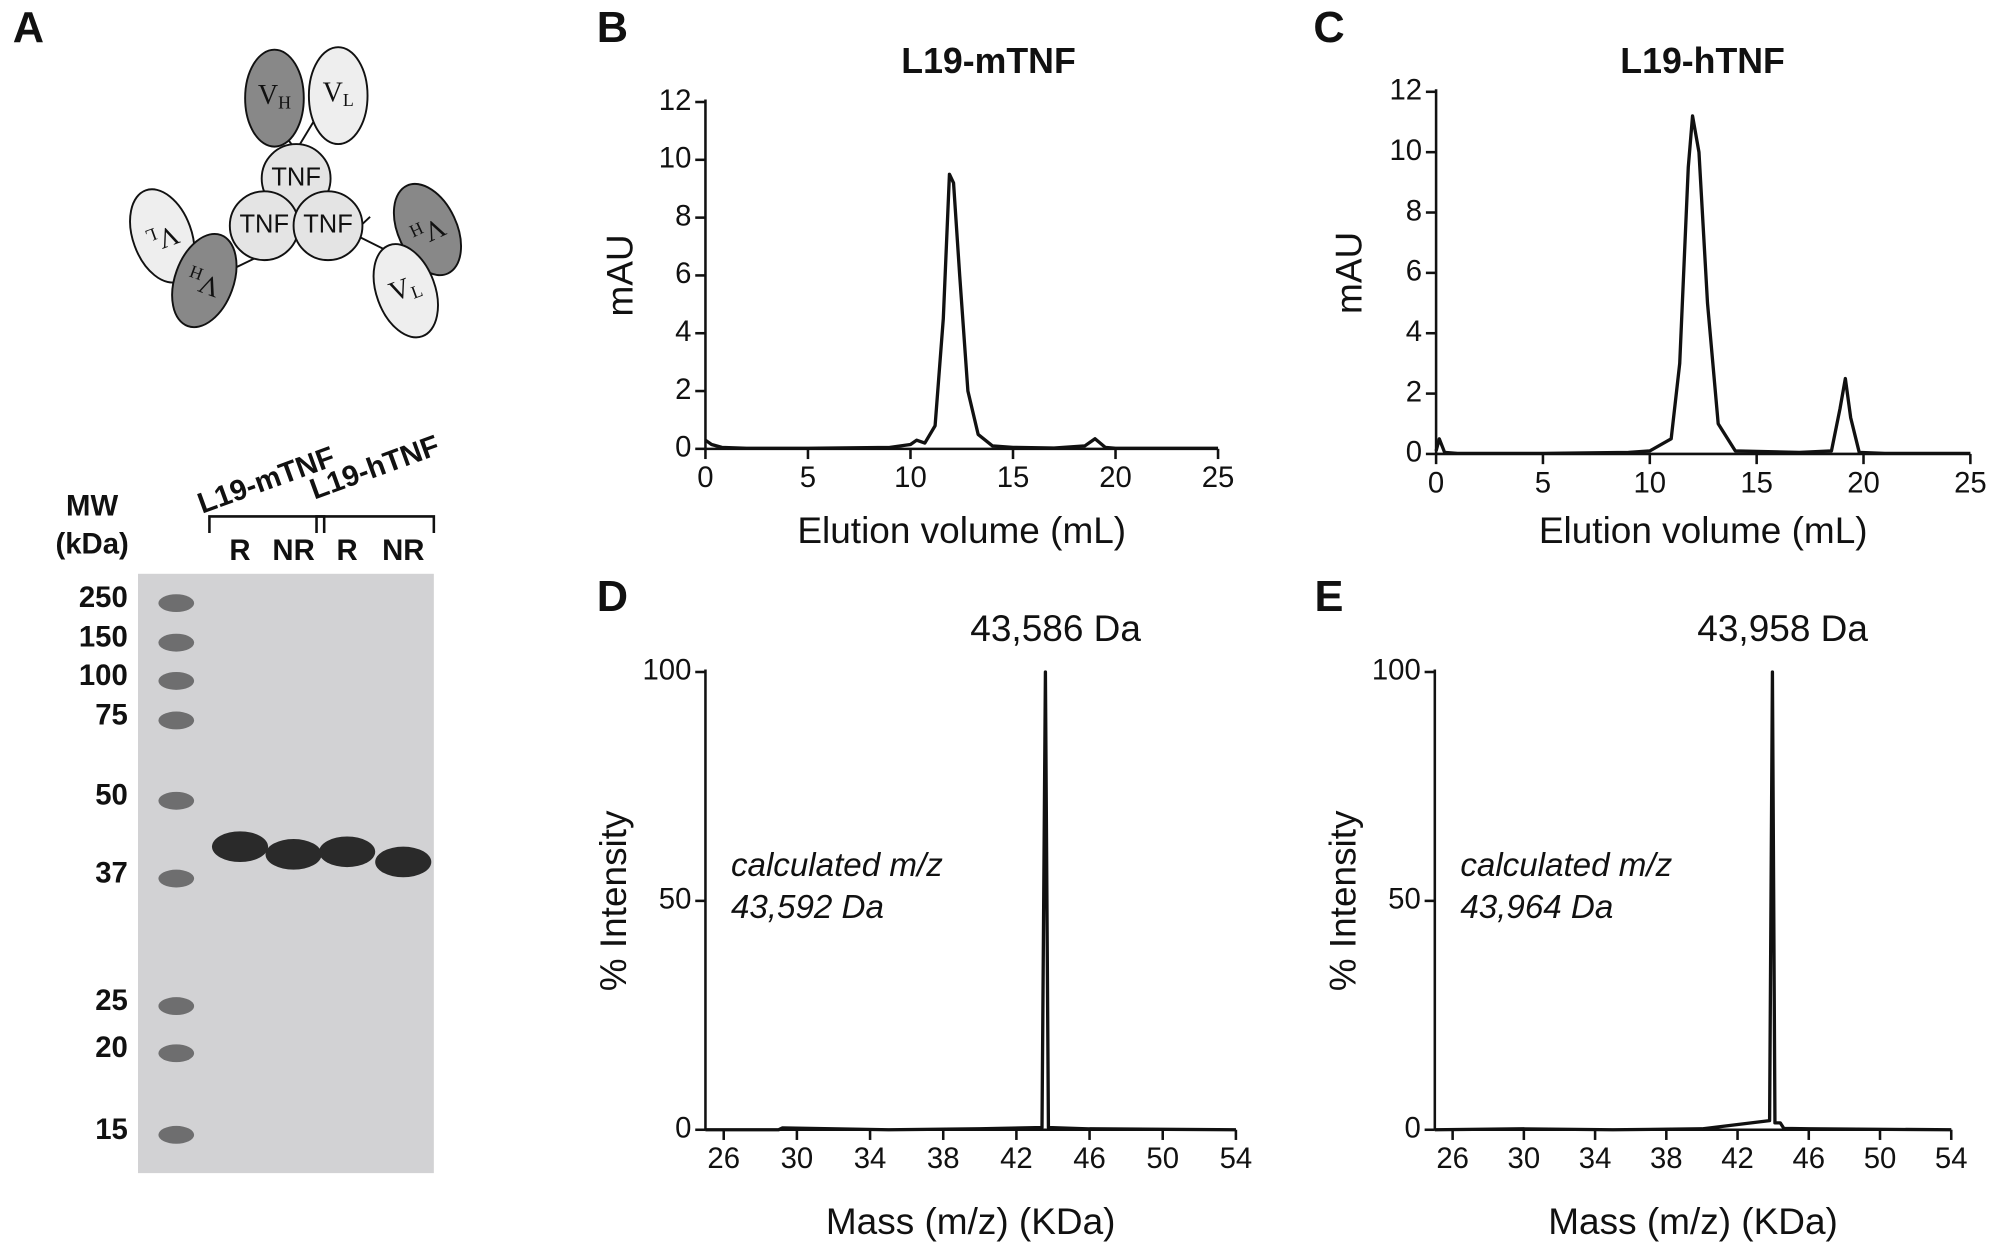 This screenshot has height=1256, width=2000. I want to click on lane-bracket, so click(267, 524).